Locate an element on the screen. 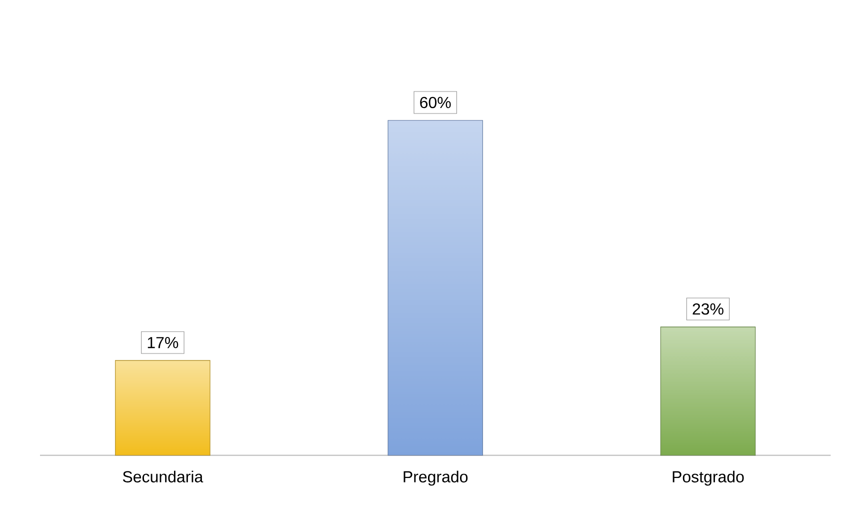 The height and width of the screenshot is (510, 859). data-label: 17% is located at coordinates (163, 342).